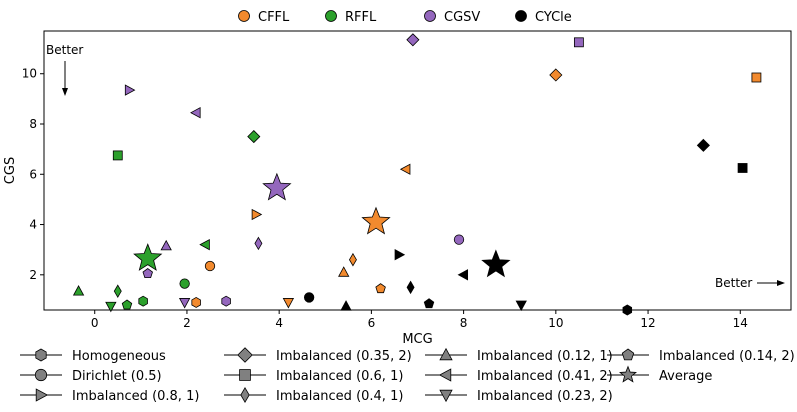 This screenshot has width=797, height=412. What do you see at coordinates (727, 356) in the screenshot?
I see `legend-label: Imbalanced (0.14, 2)` at bounding box center [727, 356].